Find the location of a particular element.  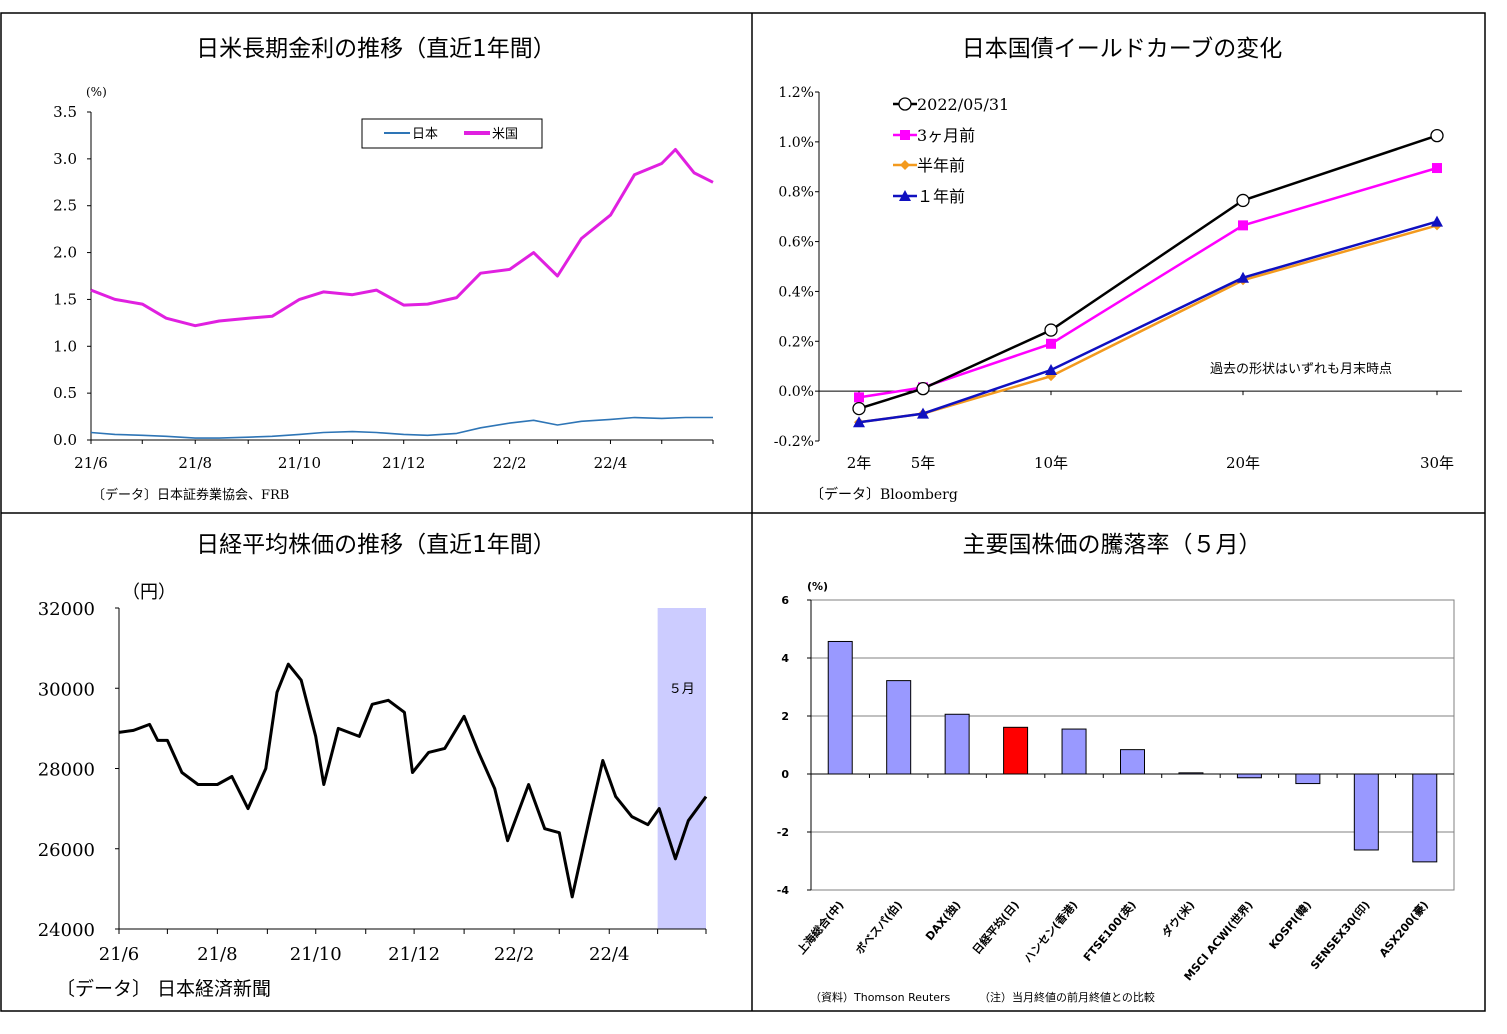

y-tick-label: 2 is located at coordinates (785, 716).